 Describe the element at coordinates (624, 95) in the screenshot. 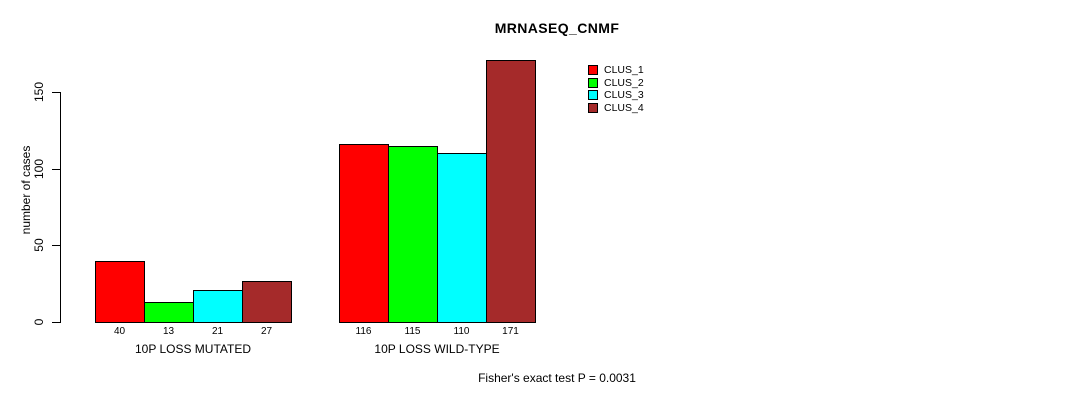

I see `legend-label: CLUS_3` at that location.